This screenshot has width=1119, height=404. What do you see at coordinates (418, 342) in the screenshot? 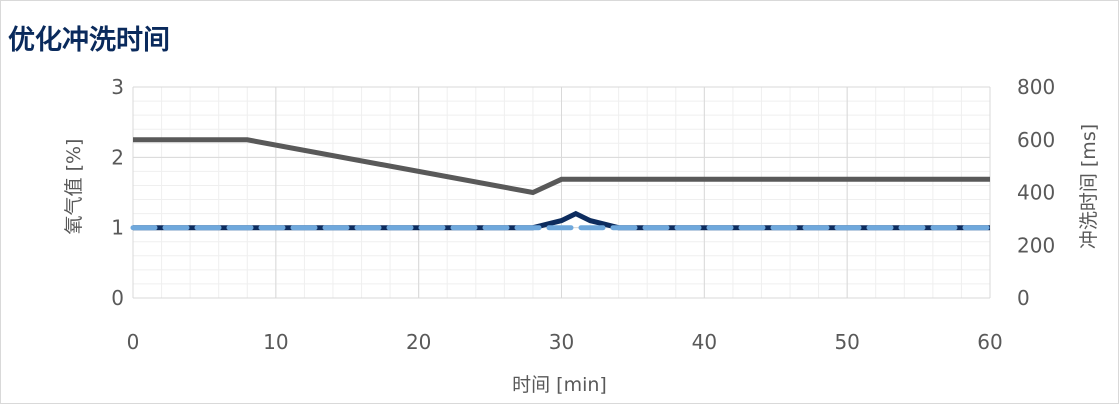
I see `x-tick-label: 20` at bounding box center [418, 342].